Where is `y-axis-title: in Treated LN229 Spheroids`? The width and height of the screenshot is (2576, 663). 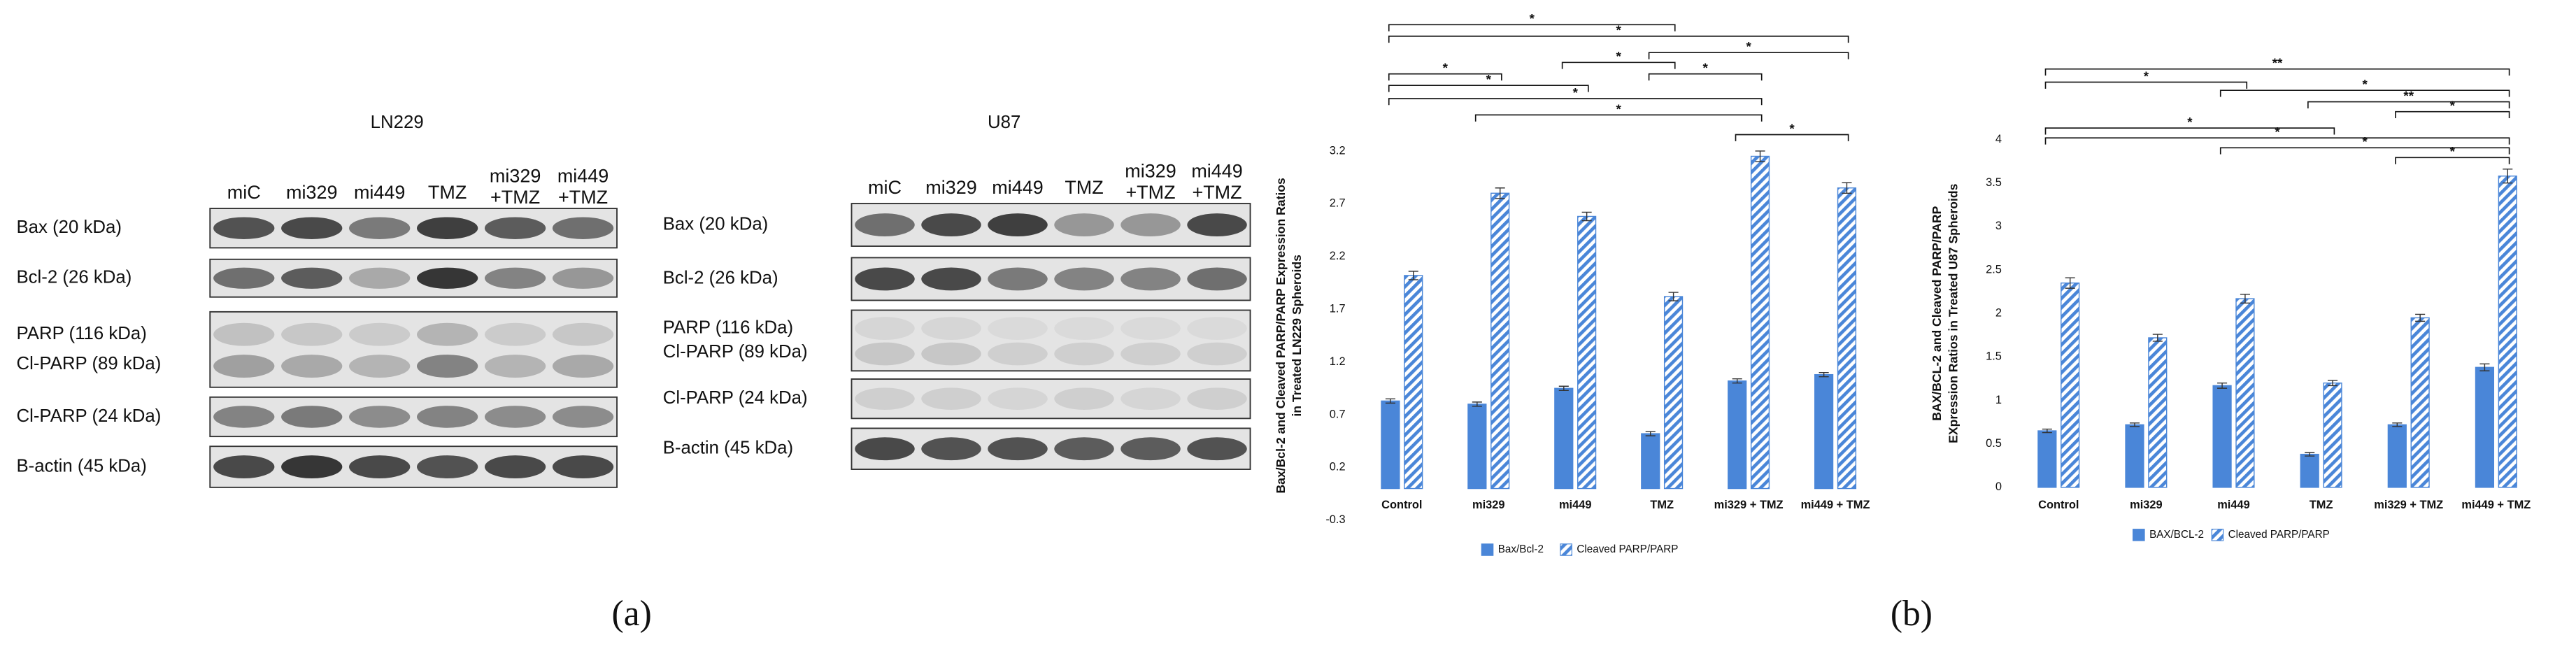
y-axis-title: in Treated LN229 Spheroids is located at coordinates (1297, 336).